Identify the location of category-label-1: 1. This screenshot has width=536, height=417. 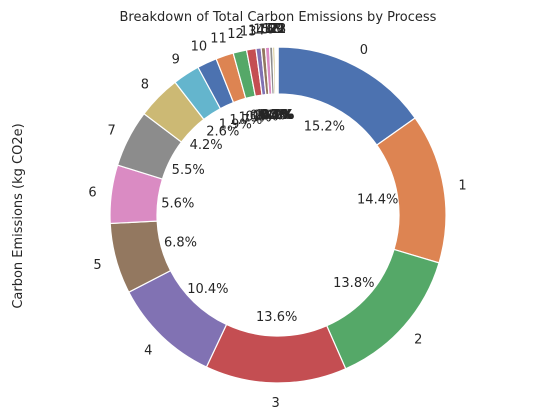
(462, 186).